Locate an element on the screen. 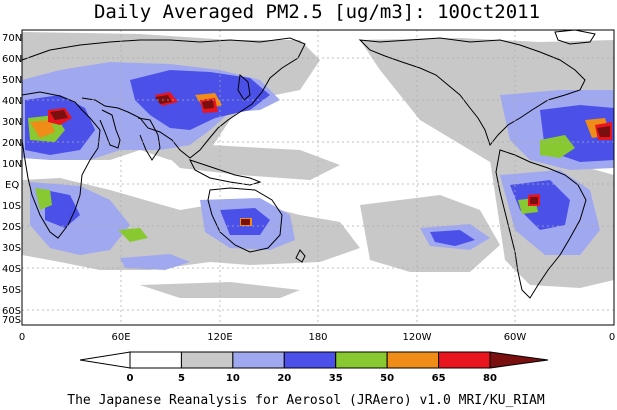  coastline-eurasia is located at coordinates (163, 98).